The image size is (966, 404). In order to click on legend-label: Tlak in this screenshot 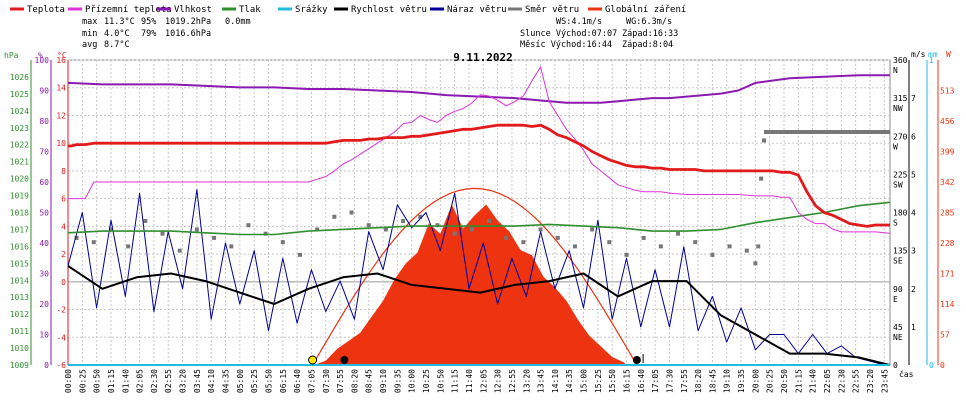, I will do `click(250, 10)`.